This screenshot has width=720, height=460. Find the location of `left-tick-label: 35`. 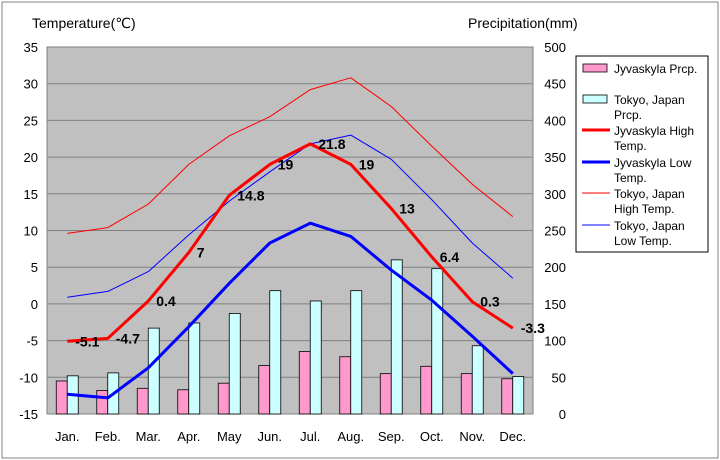

left-tick-label: 35 is located at coordinates (31, 47).